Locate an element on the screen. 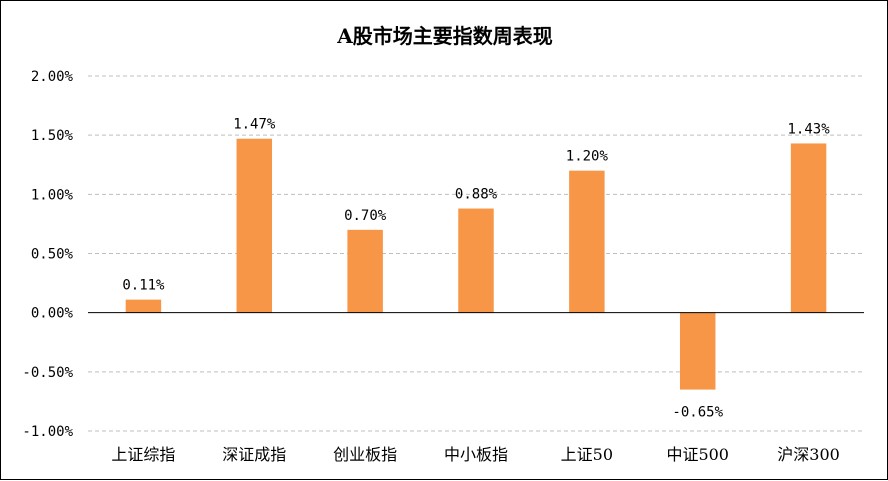 Image resolution: width=888 pixels, height=481 pixels. data-label: -0.65% is located at coordinates (697, 413).